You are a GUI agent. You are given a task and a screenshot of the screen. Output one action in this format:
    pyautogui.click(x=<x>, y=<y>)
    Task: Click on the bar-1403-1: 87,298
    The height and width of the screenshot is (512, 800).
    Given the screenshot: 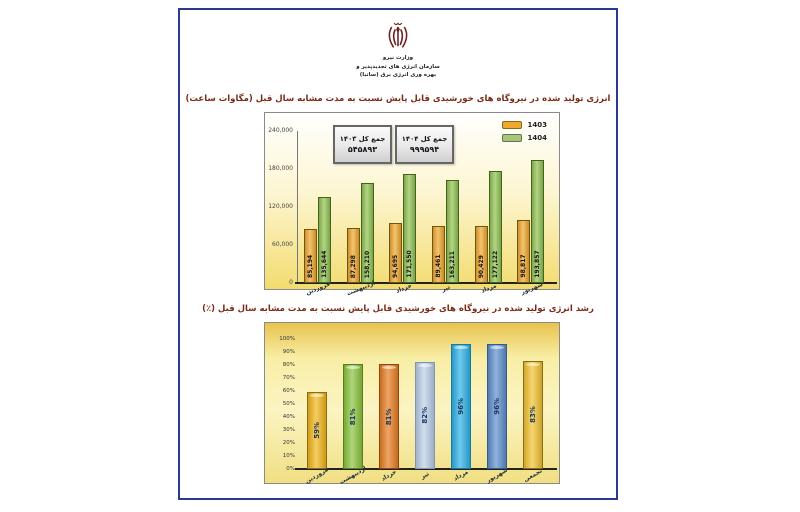 What is the action you would take?
    pyautogui.click(x=353, y=255)
    